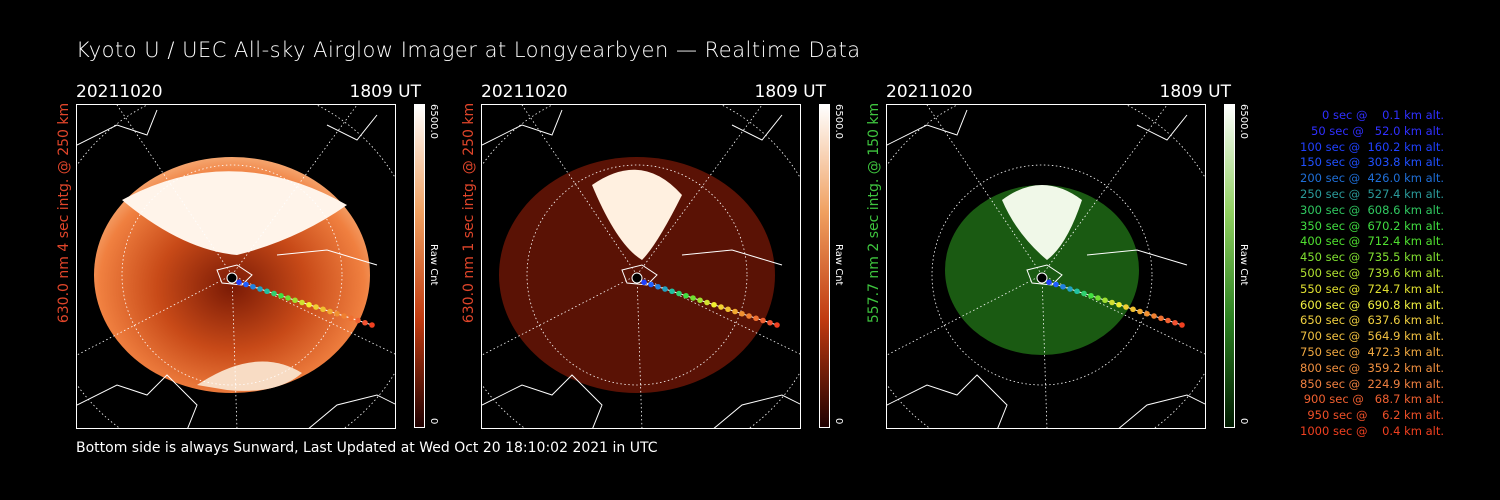  I want to click on colorbar-panel2, so click(824, 266).